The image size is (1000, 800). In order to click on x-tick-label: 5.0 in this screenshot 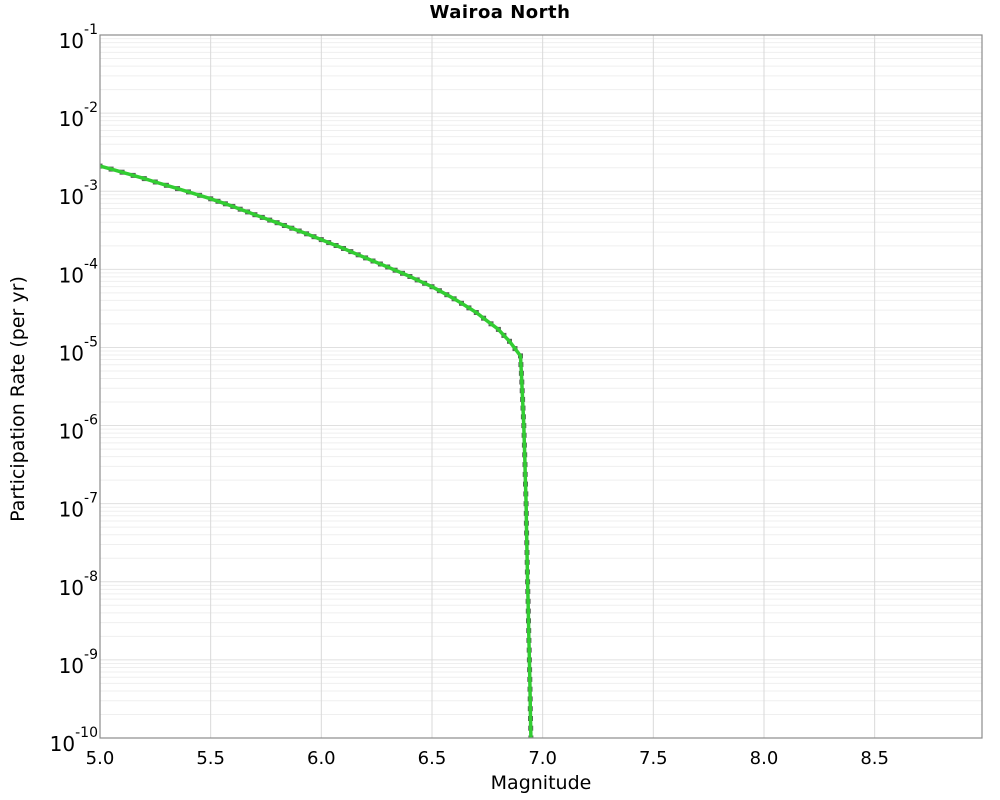, I will do `click(100, 758)`.